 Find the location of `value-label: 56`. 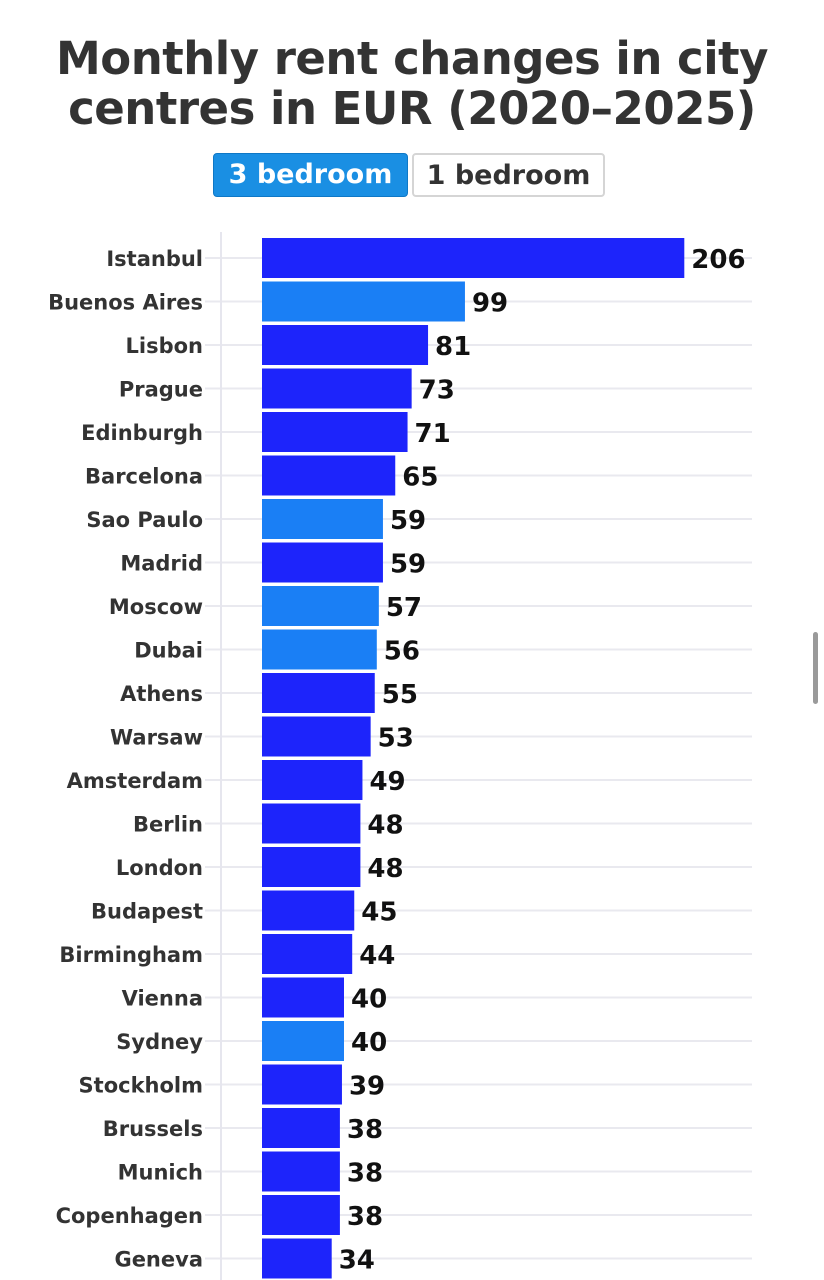

value-label: 56 is located at coordinates (402, 652).